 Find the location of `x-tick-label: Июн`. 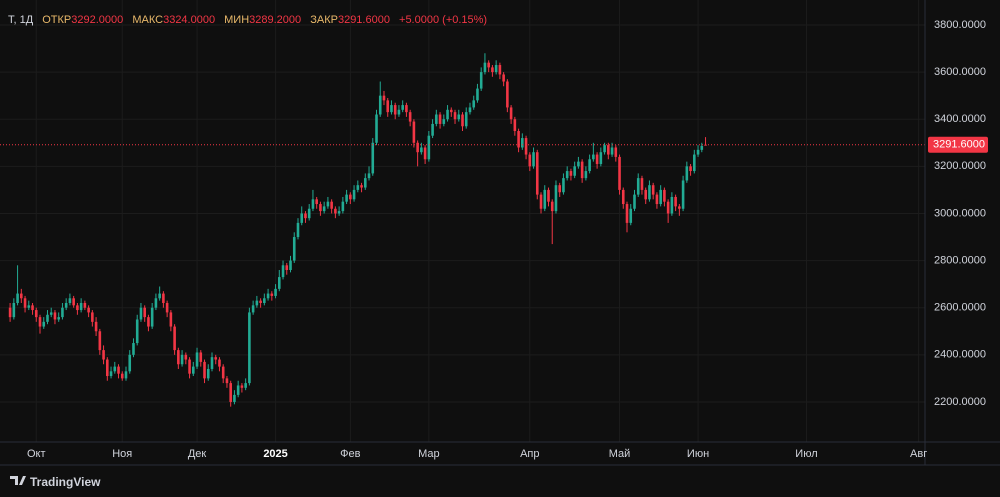

x-tick-label: Июн is located at coordinates (698, 454).